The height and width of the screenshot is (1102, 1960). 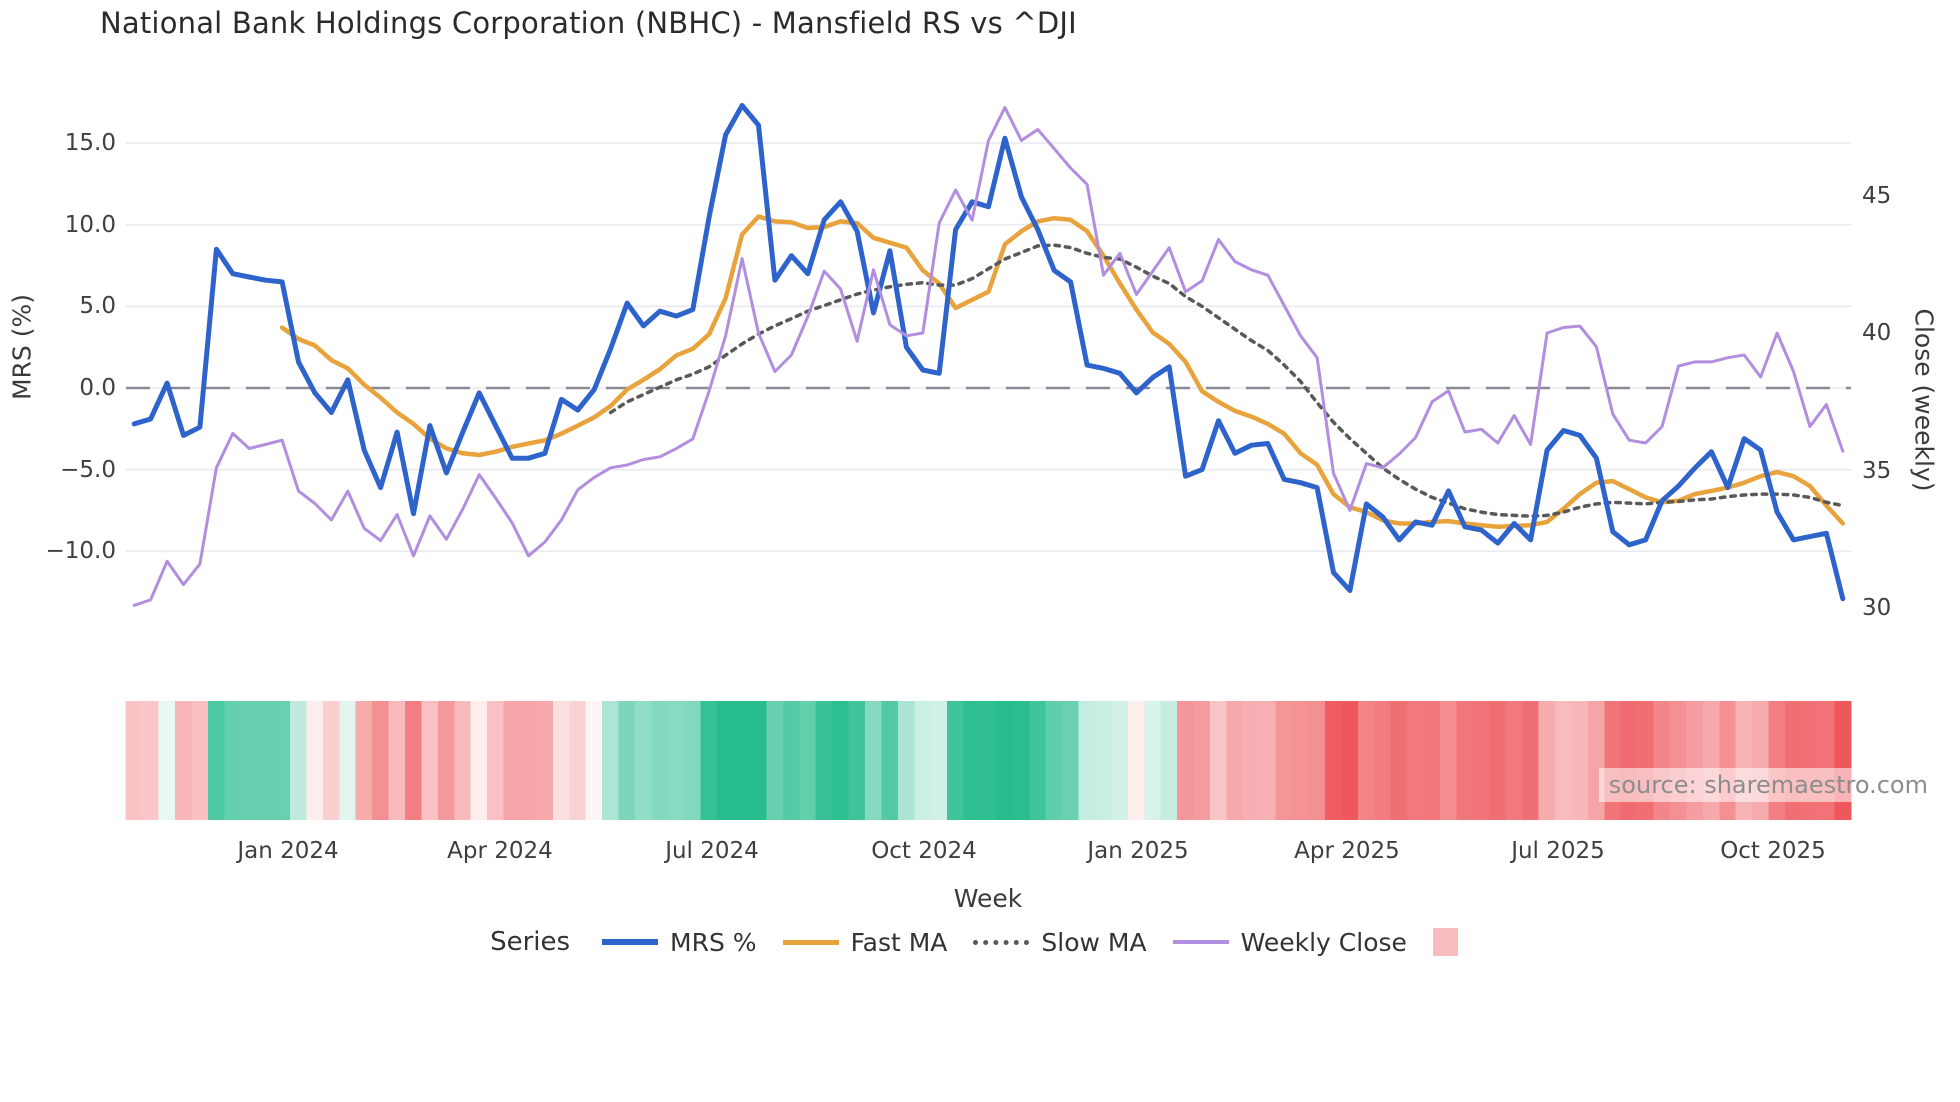 I want to click on legend-item-heatmap, so click(x=1451, y=942).